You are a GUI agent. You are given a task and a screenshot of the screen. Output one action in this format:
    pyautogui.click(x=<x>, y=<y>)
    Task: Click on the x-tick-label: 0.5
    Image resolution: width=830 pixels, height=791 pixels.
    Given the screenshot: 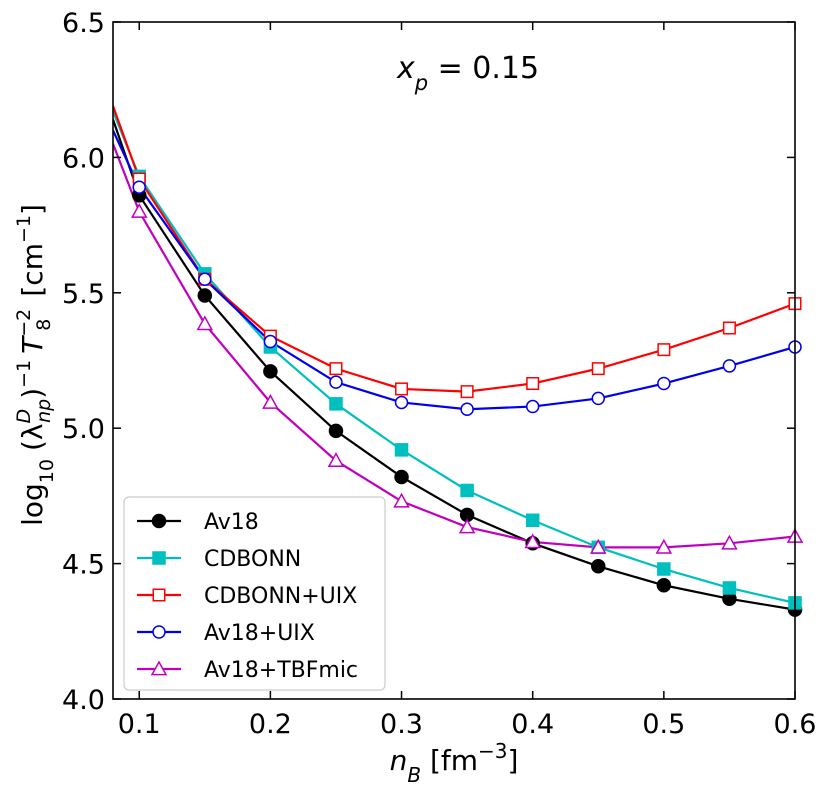 What is the action you would take?
    pyautogui.click(x=663, y=724)
    